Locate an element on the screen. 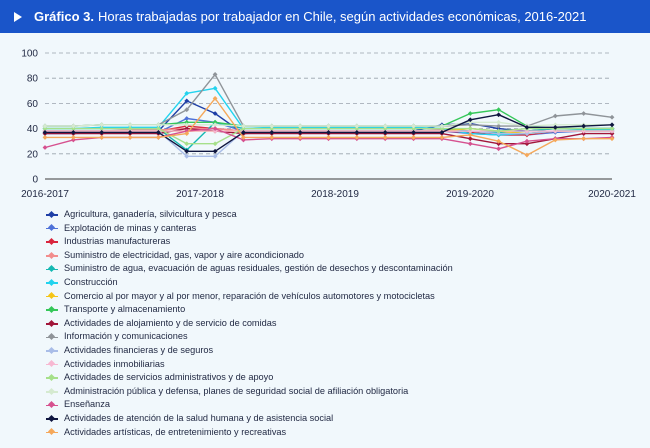 This screenshot has height=448, width=650. legend-item: Enseñanza is located at coordinates (341, 405).